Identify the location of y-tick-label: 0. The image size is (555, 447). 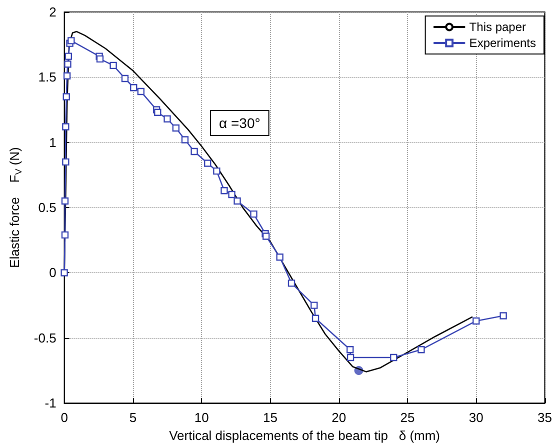
(52, 272).